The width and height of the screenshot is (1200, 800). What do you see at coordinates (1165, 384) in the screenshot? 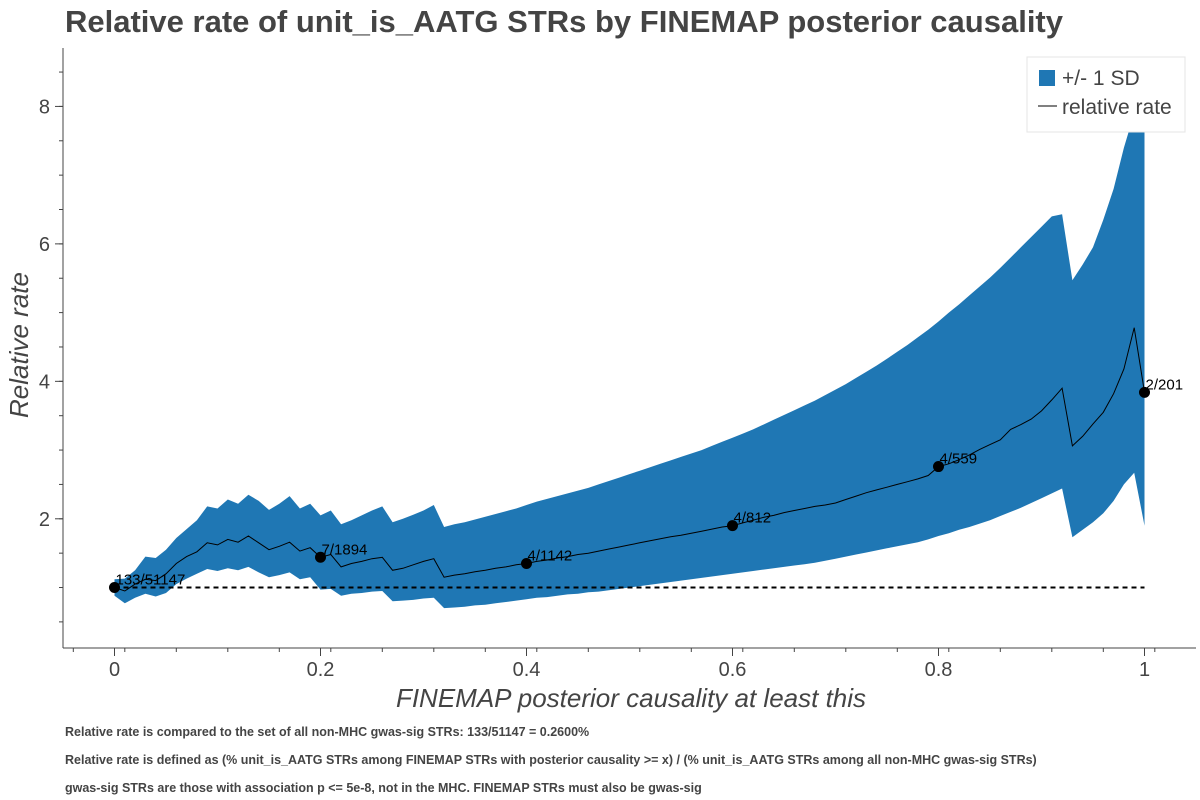
I see `point-label-5: 2/201` at bounding box center [1165, 384].